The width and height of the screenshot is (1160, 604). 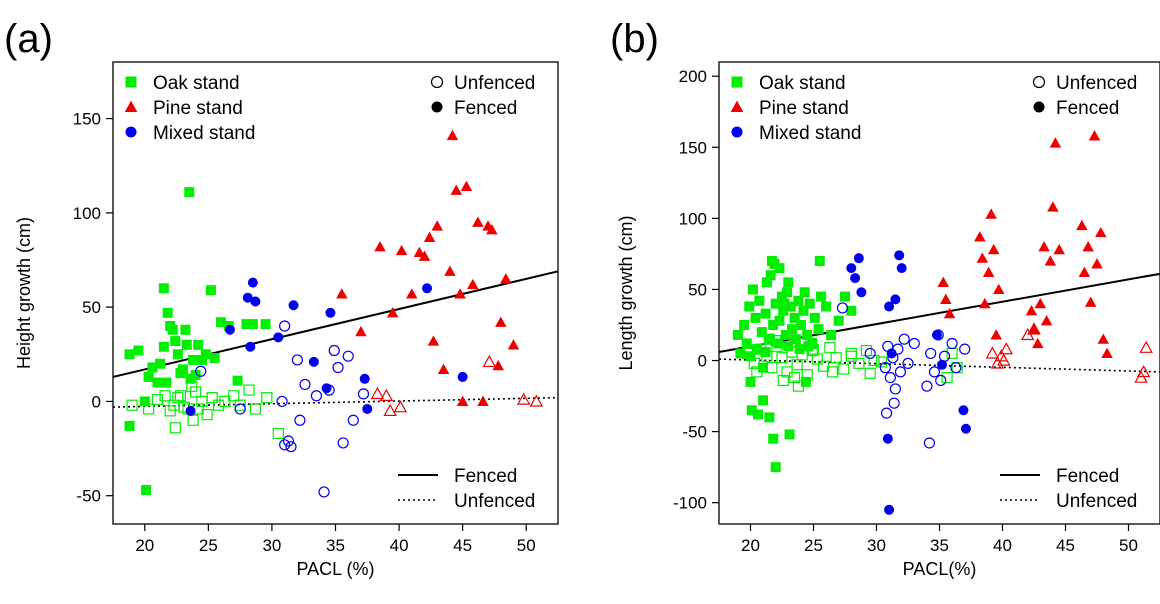 I want to click on legend-label: Unfenced, so click(x=494, y=501).